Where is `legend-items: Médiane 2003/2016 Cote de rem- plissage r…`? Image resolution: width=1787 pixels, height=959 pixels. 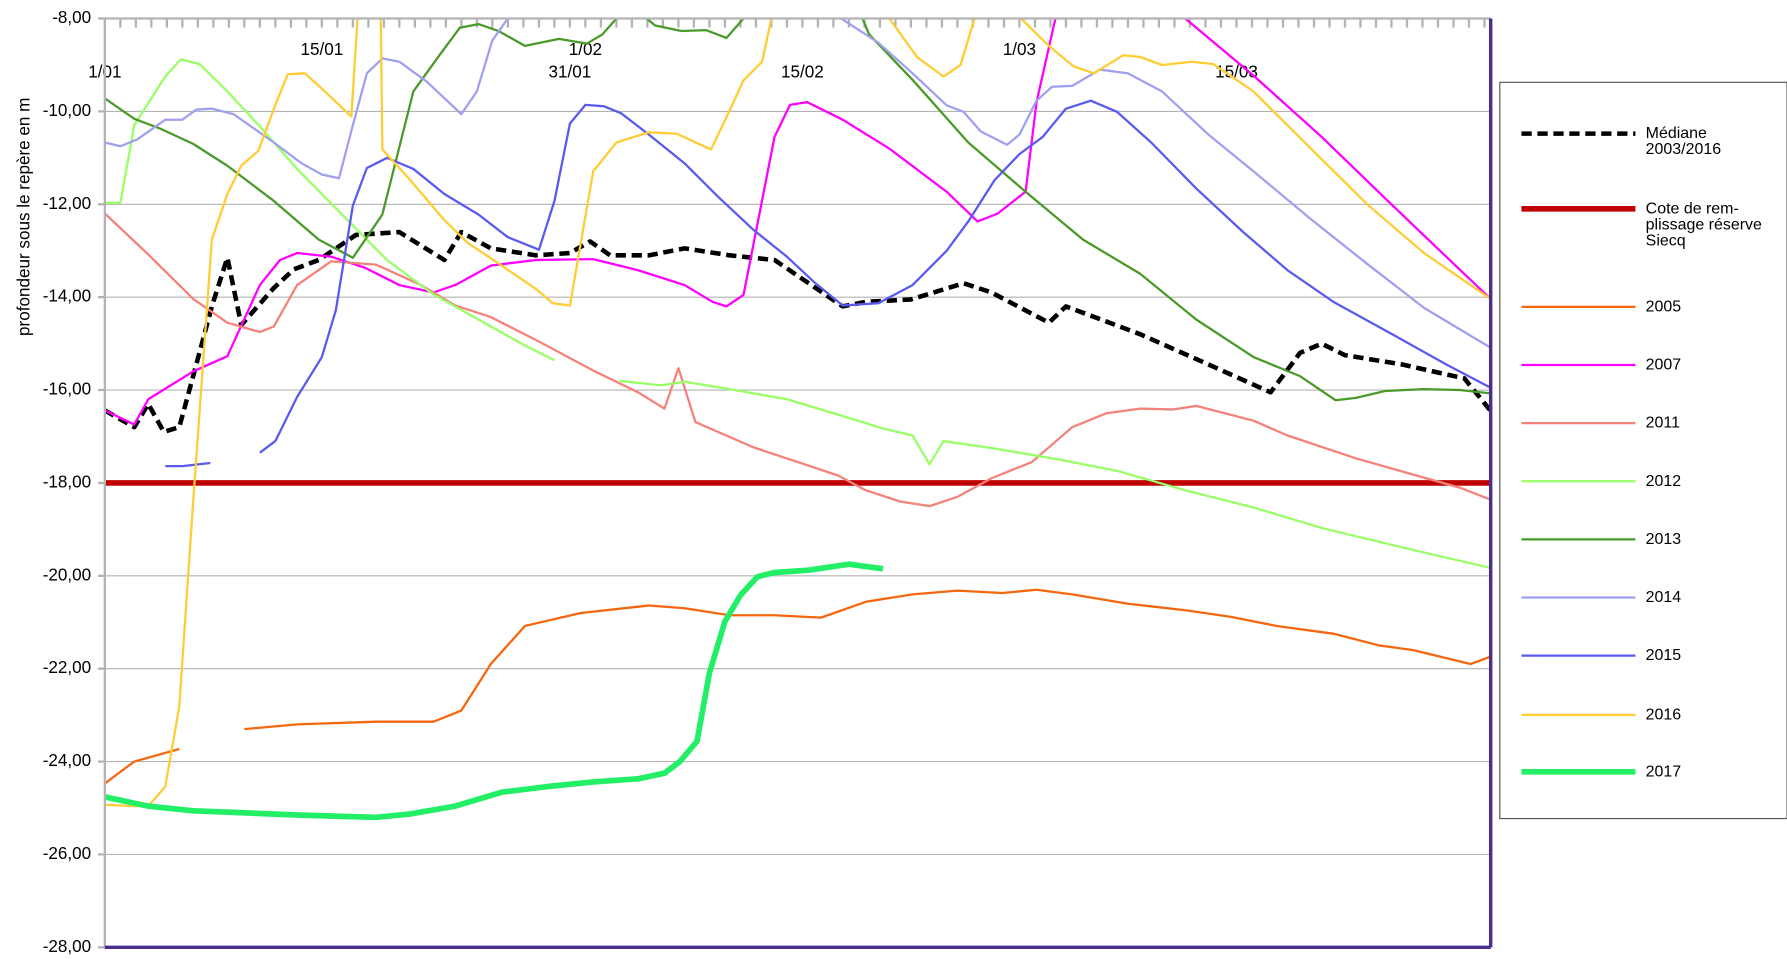 legend-items: Médiane 2003/2016 Cote de rem- plissage r… is located at coordinates (1641, 452).